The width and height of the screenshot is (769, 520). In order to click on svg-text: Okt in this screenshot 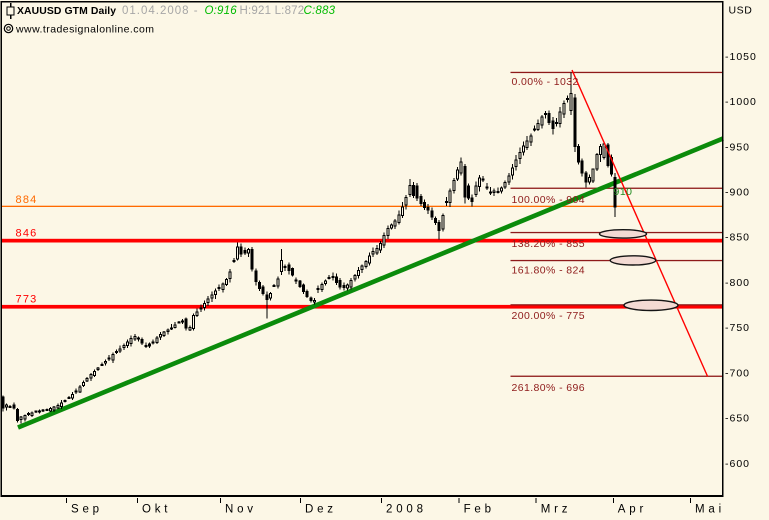, I will do `click(156, 510)`.